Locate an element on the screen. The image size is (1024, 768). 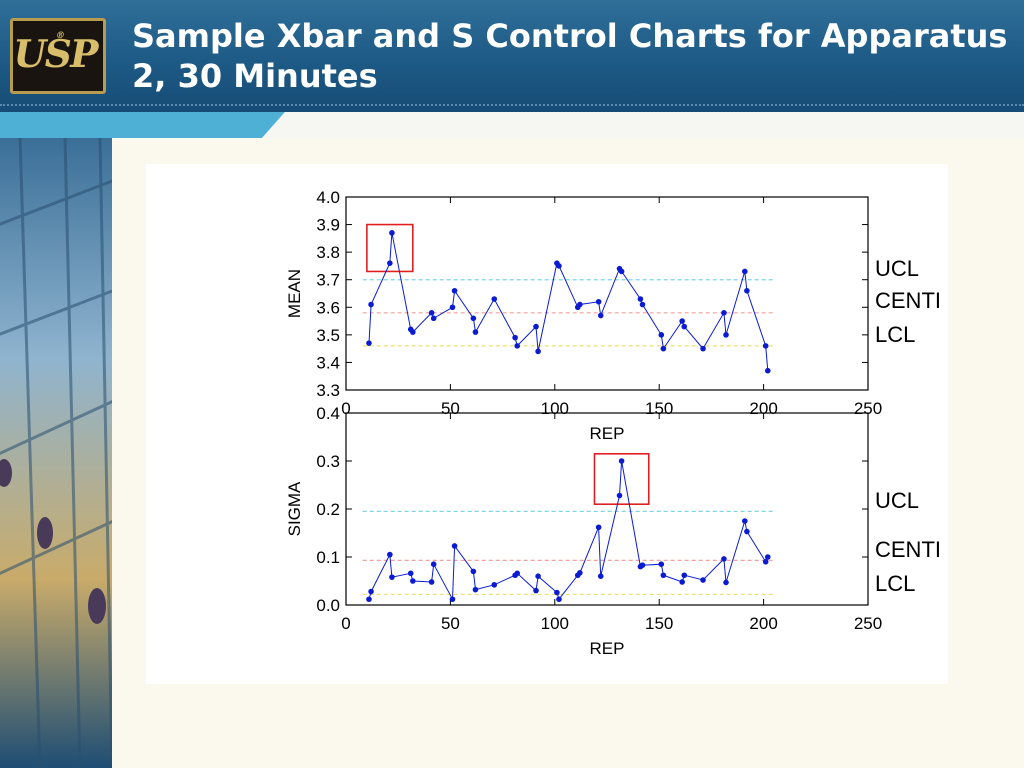
plot-frame is located at coordinates (607, 293).